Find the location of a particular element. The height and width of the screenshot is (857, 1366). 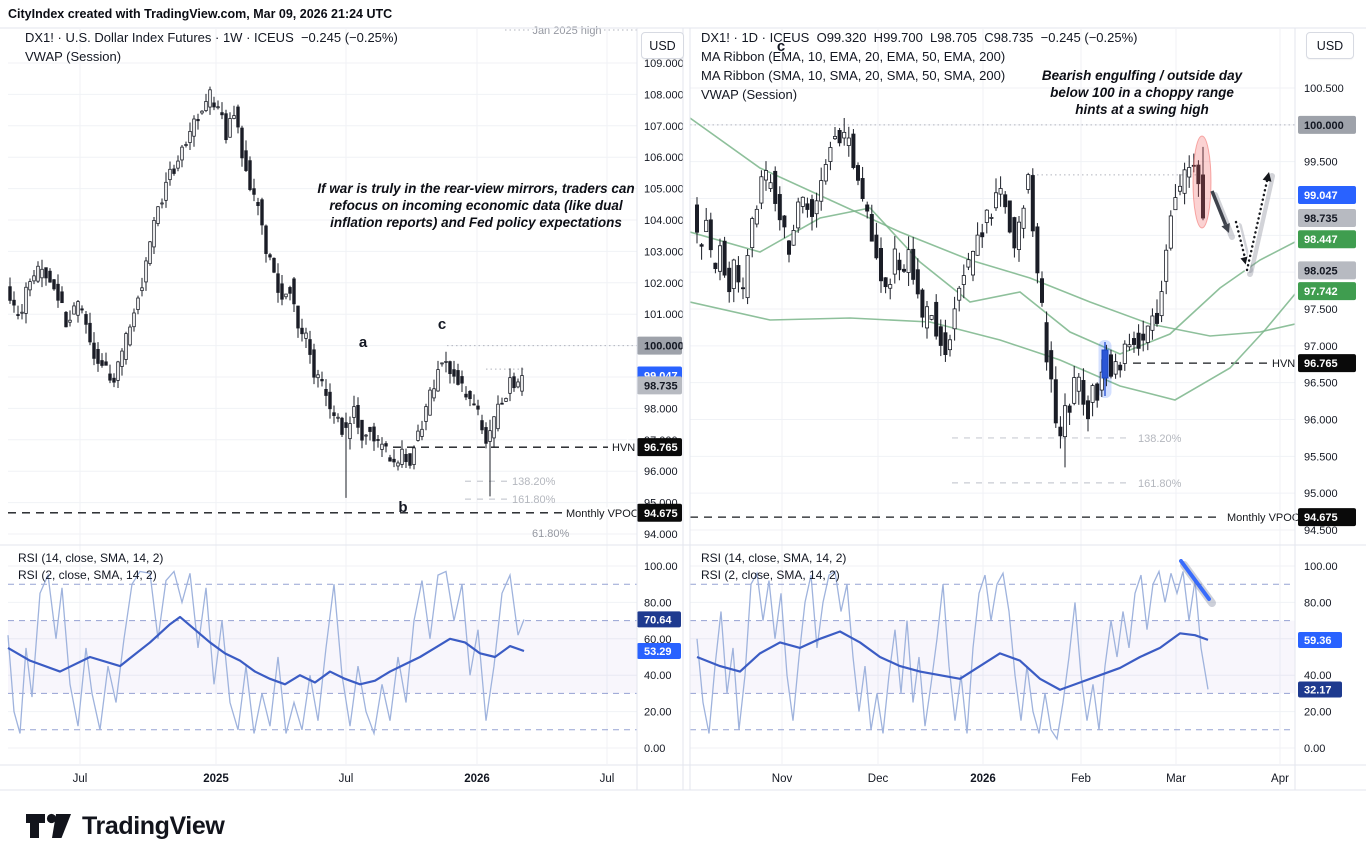

annotation-line: below 100 in a choppy range is located at coordinates (1142, 92).